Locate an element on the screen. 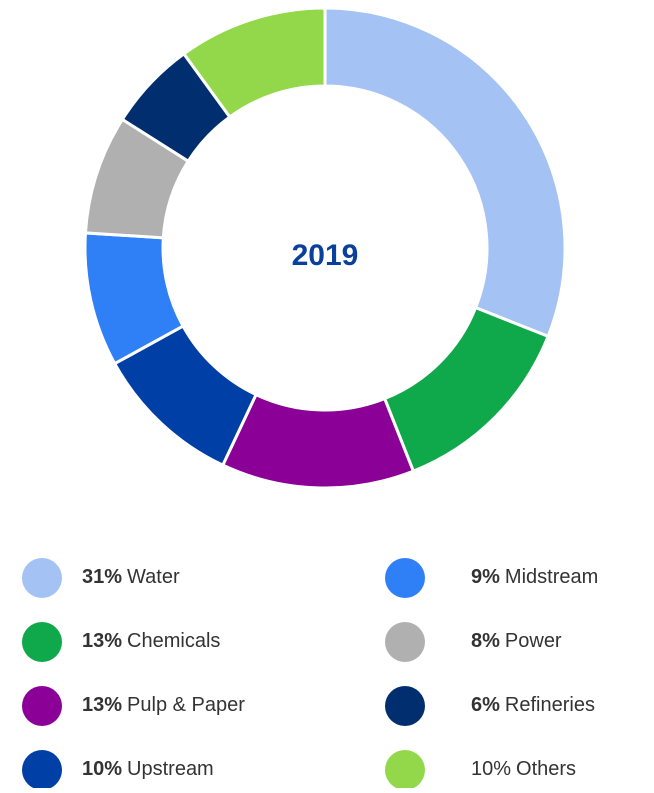 The width and height of the screenshot is (654, 793). legend-category: Power is located at coordinates (533, 641).